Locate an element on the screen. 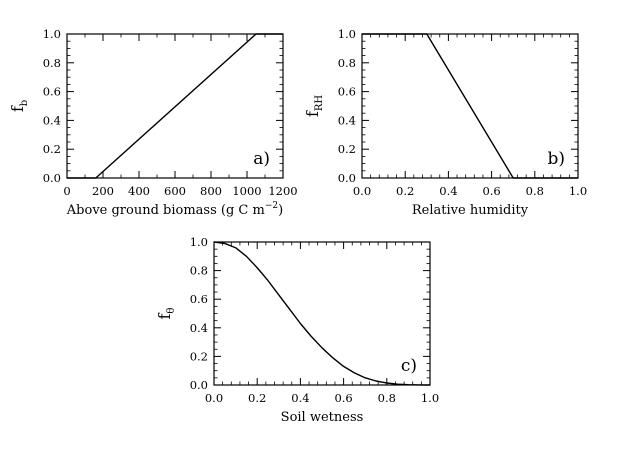 The image size is (640, 450). panel-label: a) is located at coordinates (261, 159).